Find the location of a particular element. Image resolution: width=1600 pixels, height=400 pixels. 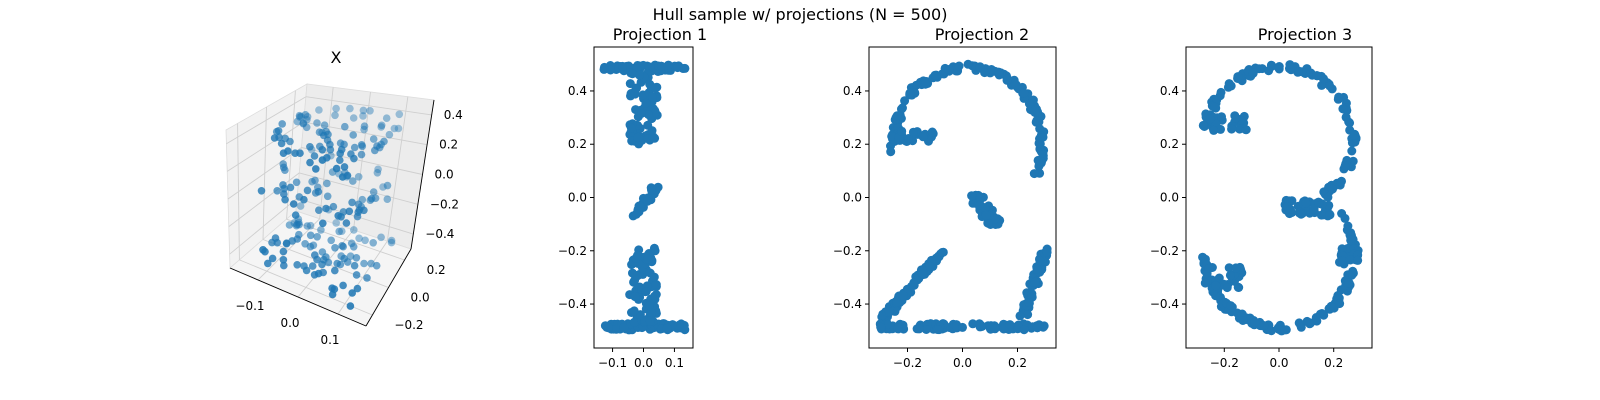

panel-3d-ztick-label: 0.0 is located at coordinates (444, 175).